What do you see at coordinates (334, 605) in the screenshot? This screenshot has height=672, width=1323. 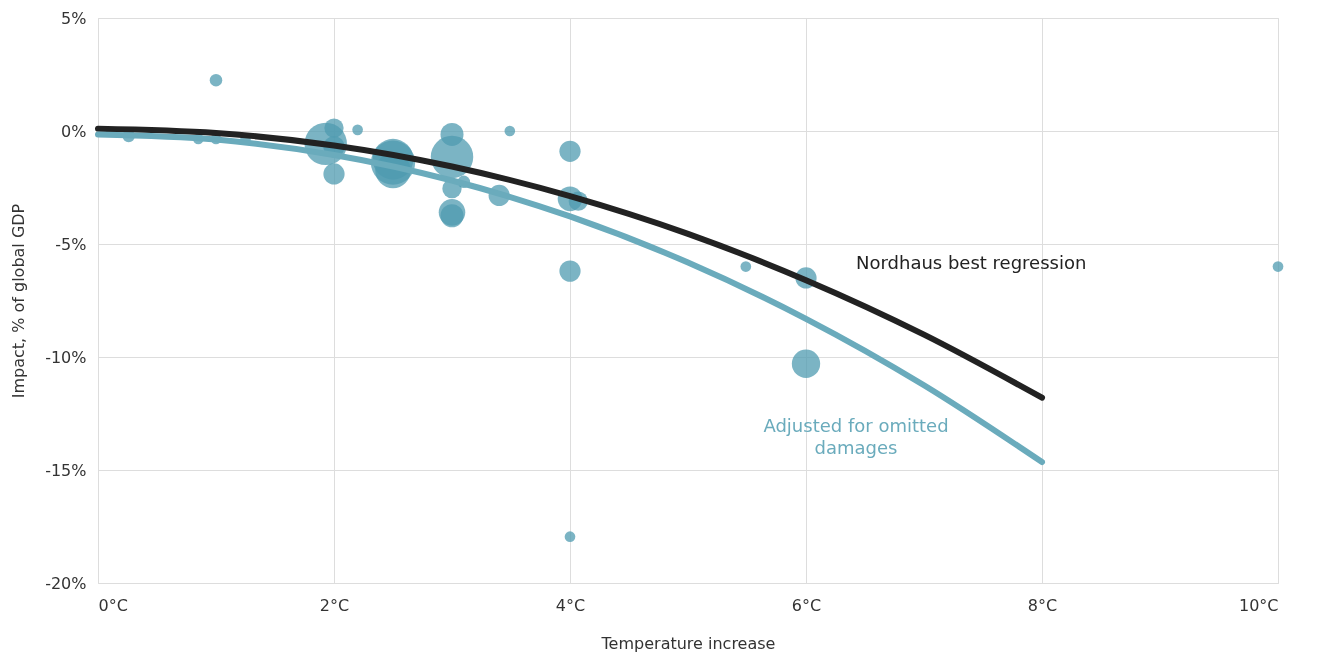 I see `x-tick-label: 2°C` at bounding box center [334, 605].